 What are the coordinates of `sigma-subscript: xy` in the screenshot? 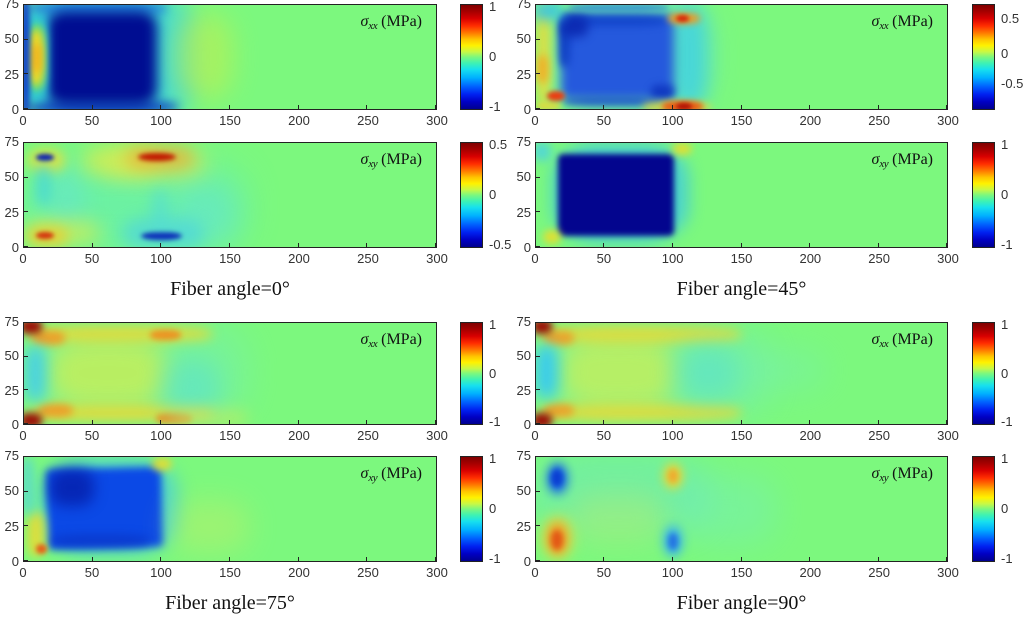 It's located at (884, 478).